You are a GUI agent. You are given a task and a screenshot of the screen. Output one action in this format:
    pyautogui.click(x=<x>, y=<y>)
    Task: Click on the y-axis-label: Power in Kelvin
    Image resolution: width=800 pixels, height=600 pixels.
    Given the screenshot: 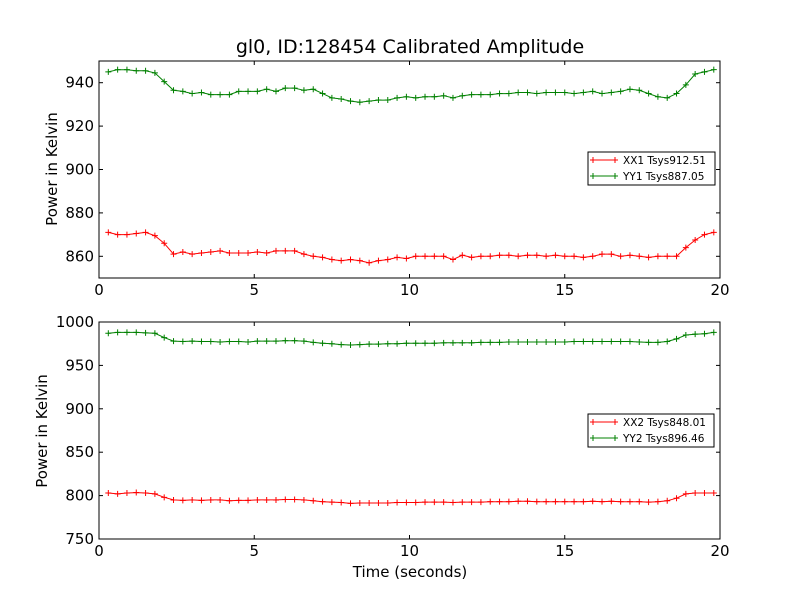 What is the action you would take?
    pyautogui.click(x=52, y=169)
    